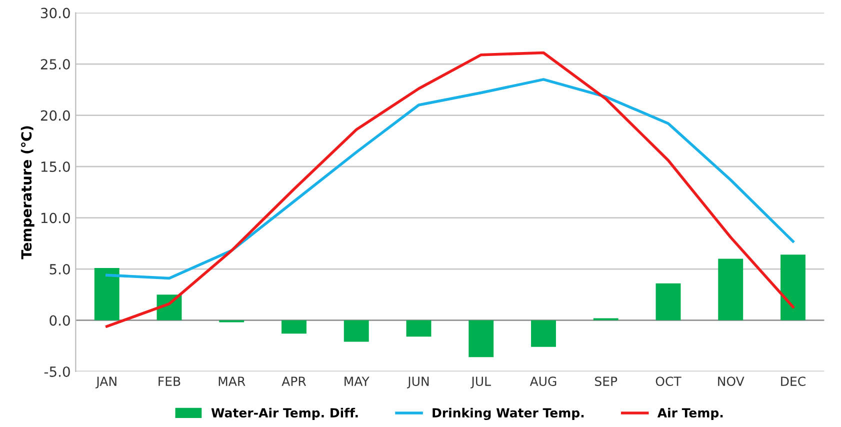  Describe the element at coordinates (60, 320) in the screenshot. I see `y-tick-label: 0.0` at that location.